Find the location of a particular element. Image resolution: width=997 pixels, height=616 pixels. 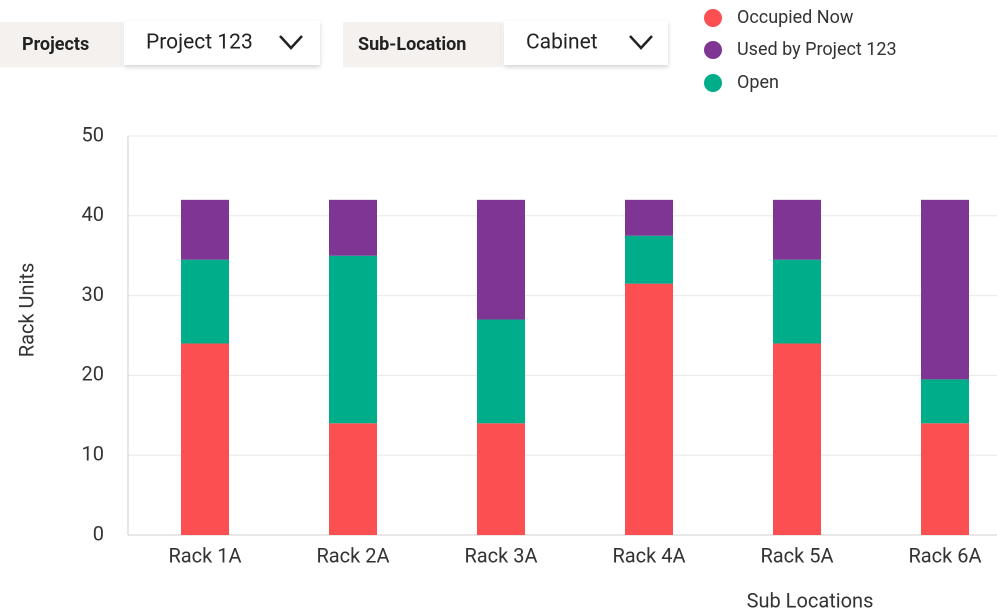

control-label: Projects is located at coordinates (55, 44).